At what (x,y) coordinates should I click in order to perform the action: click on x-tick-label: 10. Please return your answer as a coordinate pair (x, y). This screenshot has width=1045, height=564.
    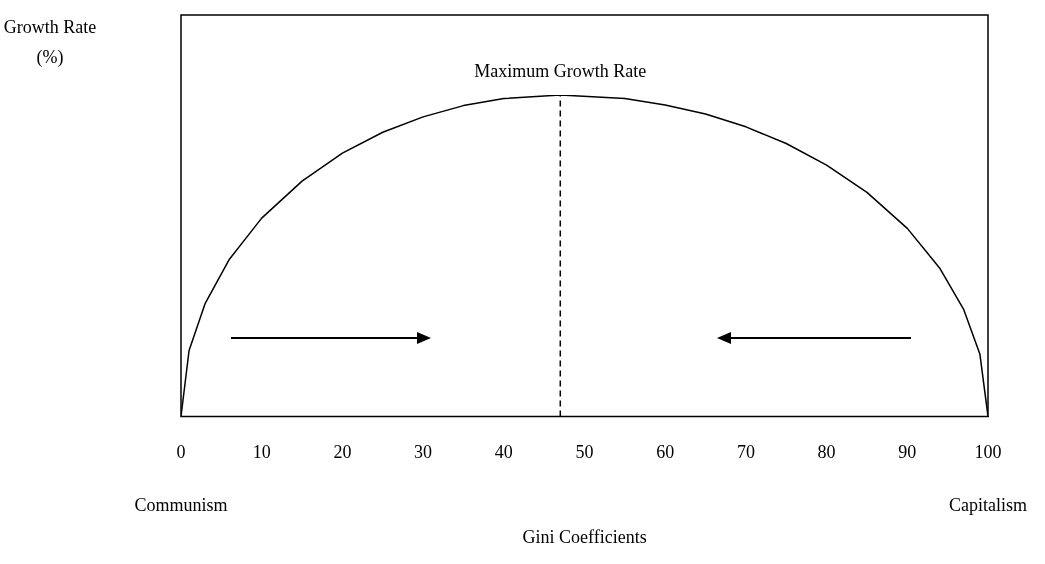
    Looking at the image, I should click on (261, 451).